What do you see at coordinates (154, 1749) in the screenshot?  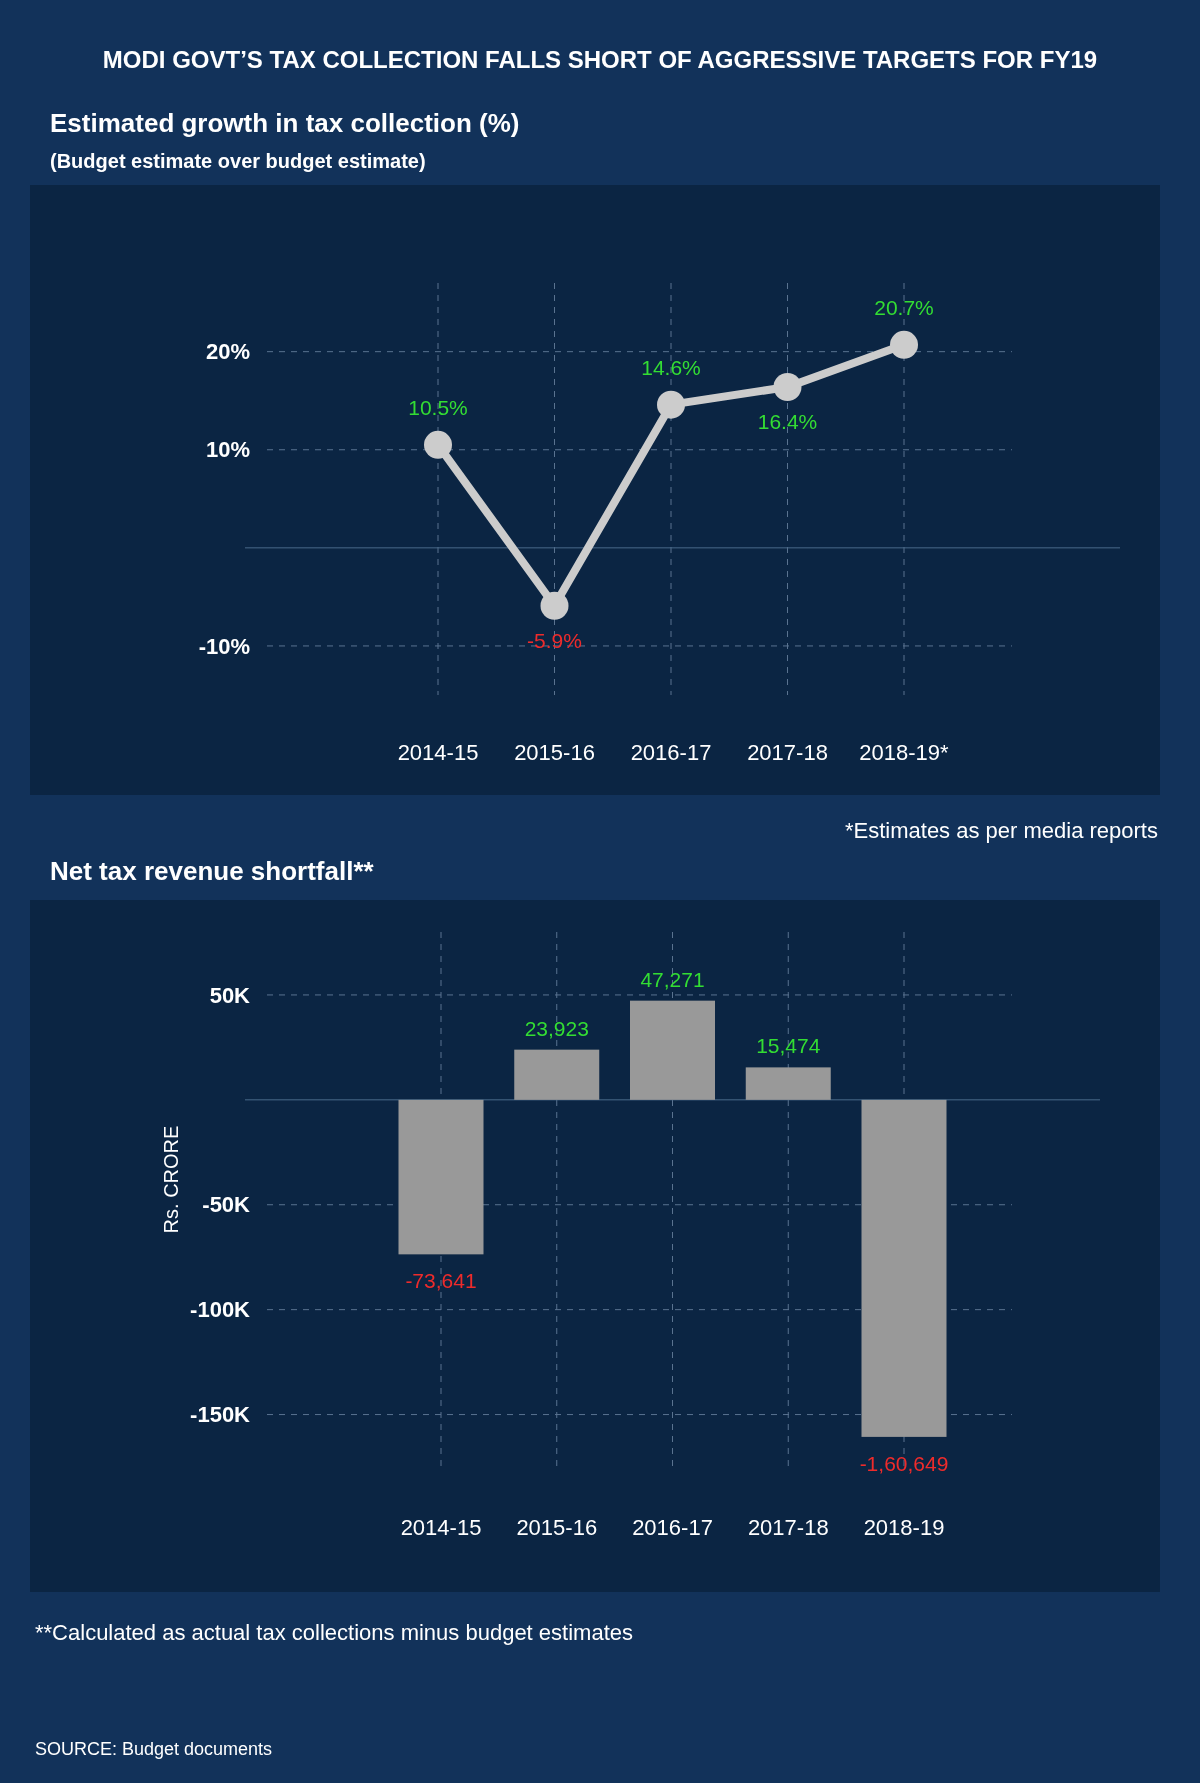 I see `source-note: SOURCE: Budget documents` at bounding box center [154, 1749].